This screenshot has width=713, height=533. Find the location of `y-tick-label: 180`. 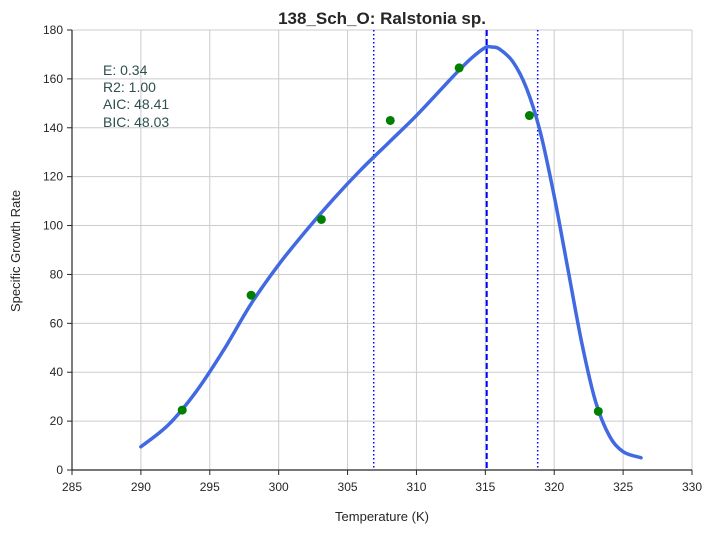

y-tick-label: 180 is located at coordinates (53, 30).